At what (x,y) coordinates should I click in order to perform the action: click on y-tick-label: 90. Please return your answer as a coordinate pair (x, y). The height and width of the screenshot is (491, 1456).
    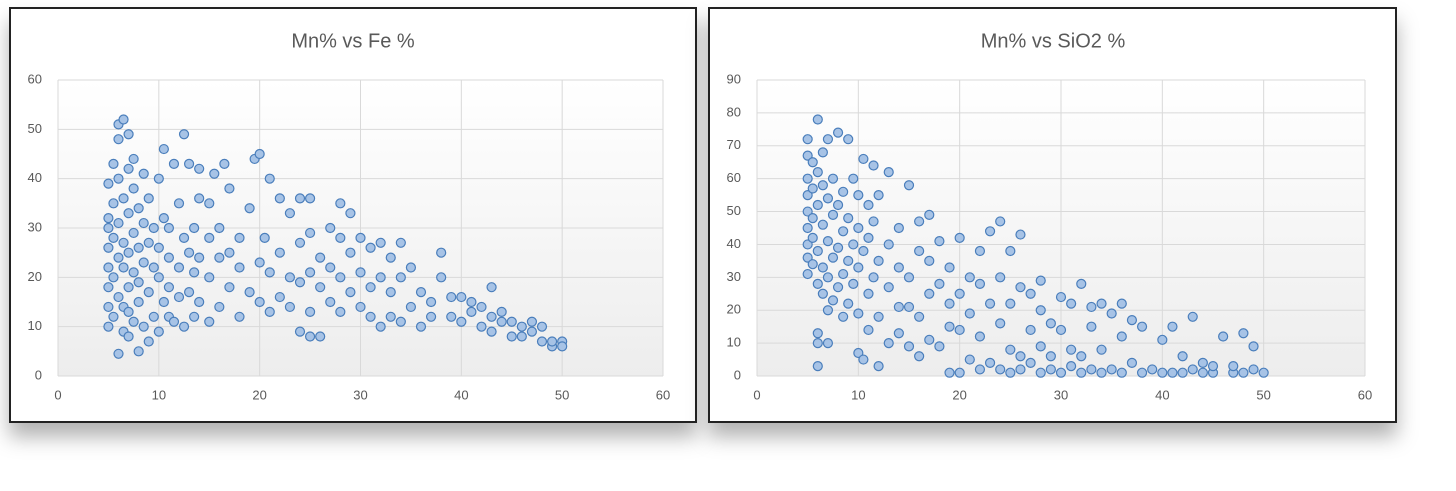
    Looking at the image, I should click on (734, 78).